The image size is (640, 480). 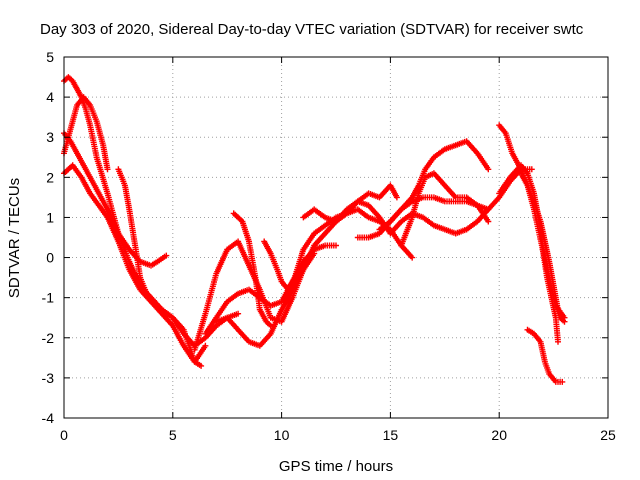 I want to click on x-tick-label: 0, so click(x=64, y=435).